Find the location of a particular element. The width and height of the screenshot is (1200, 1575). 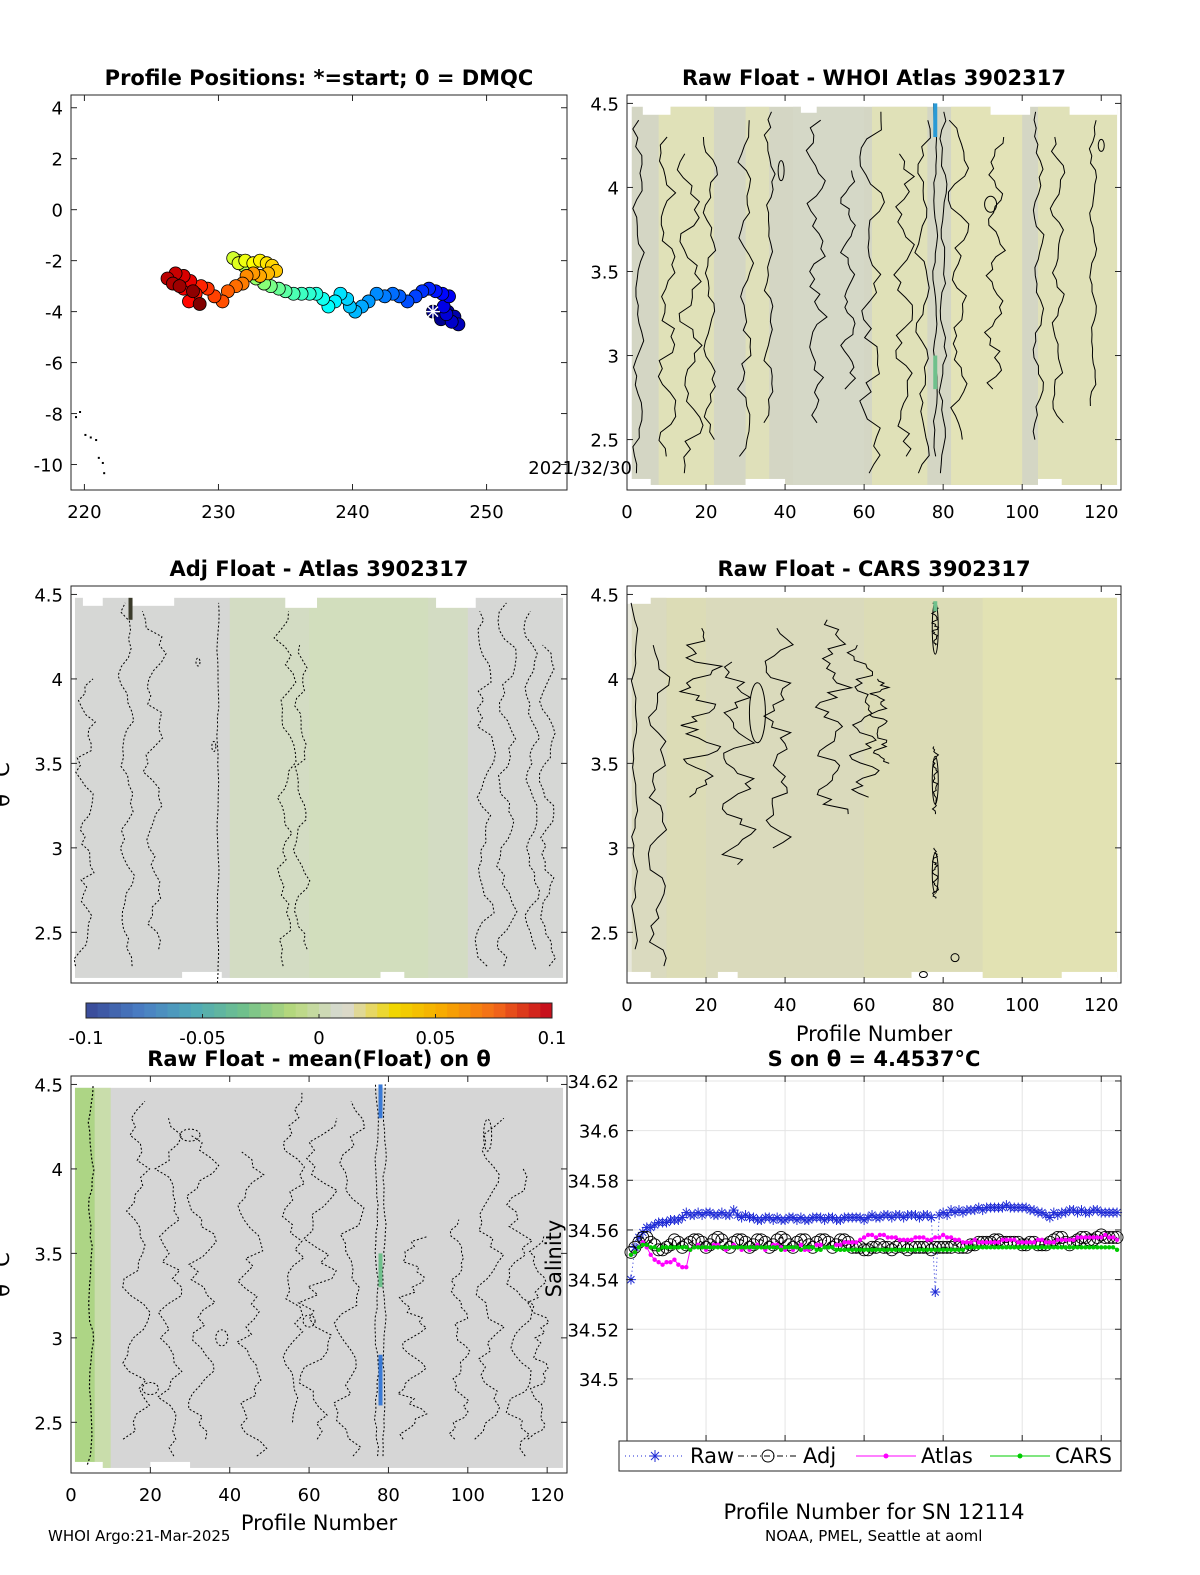

x-tick-label: 230 is located at coordinates (218, 512).